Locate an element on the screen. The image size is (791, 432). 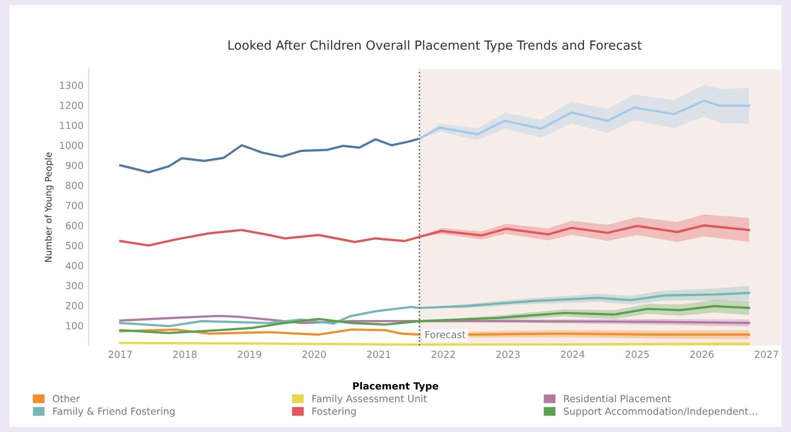
y-tick-label: 500 is located at coordinates (75, 246).